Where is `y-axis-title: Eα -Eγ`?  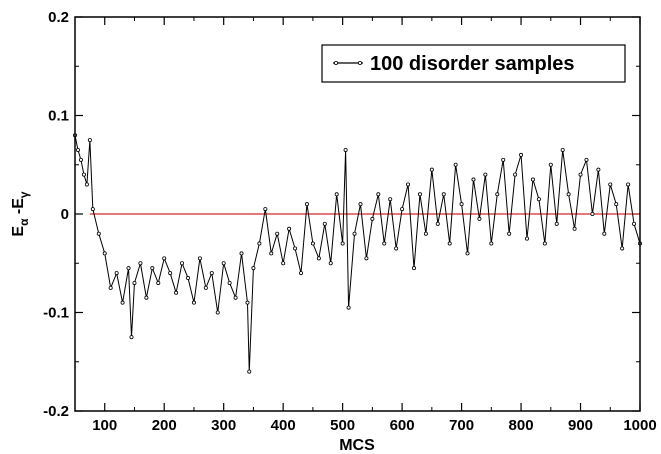 y-axis-title: Eα -Eγ is located at coordinates (20, 214).